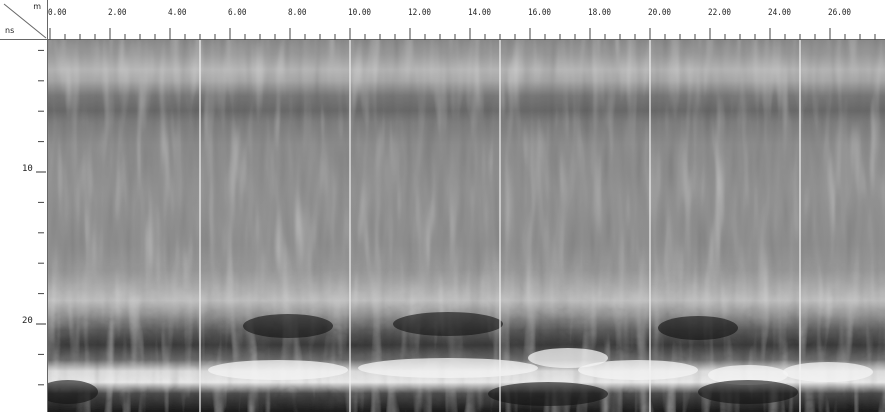 Image resolution: width=885 pixels, height=412 pixels. What do you see at coordinates (462, 34) in the screenshot?
I see `distance-axis-ticks` at bounding box center [462, 34].